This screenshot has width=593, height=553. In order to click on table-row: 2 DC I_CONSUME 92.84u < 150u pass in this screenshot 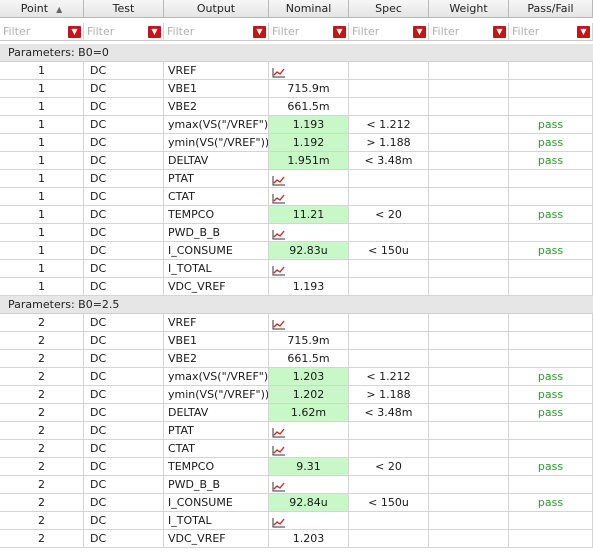, I will do `click(296, 503)`.